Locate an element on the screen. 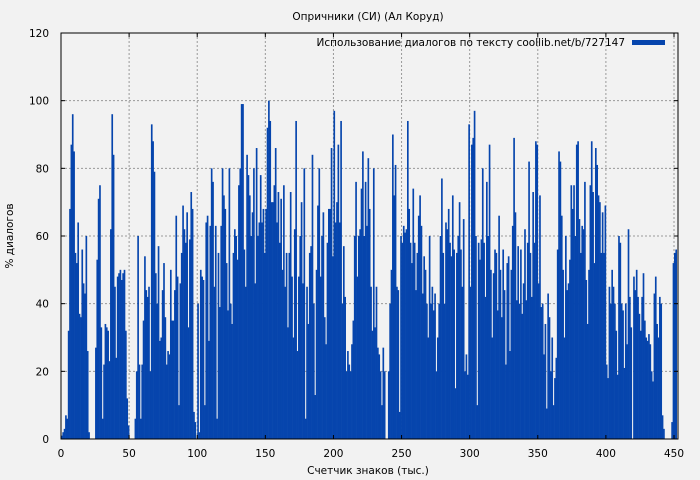 The height and width of the screenshot is (480, 700). y-tick-label: 60 is located at coordinates (42, 237).